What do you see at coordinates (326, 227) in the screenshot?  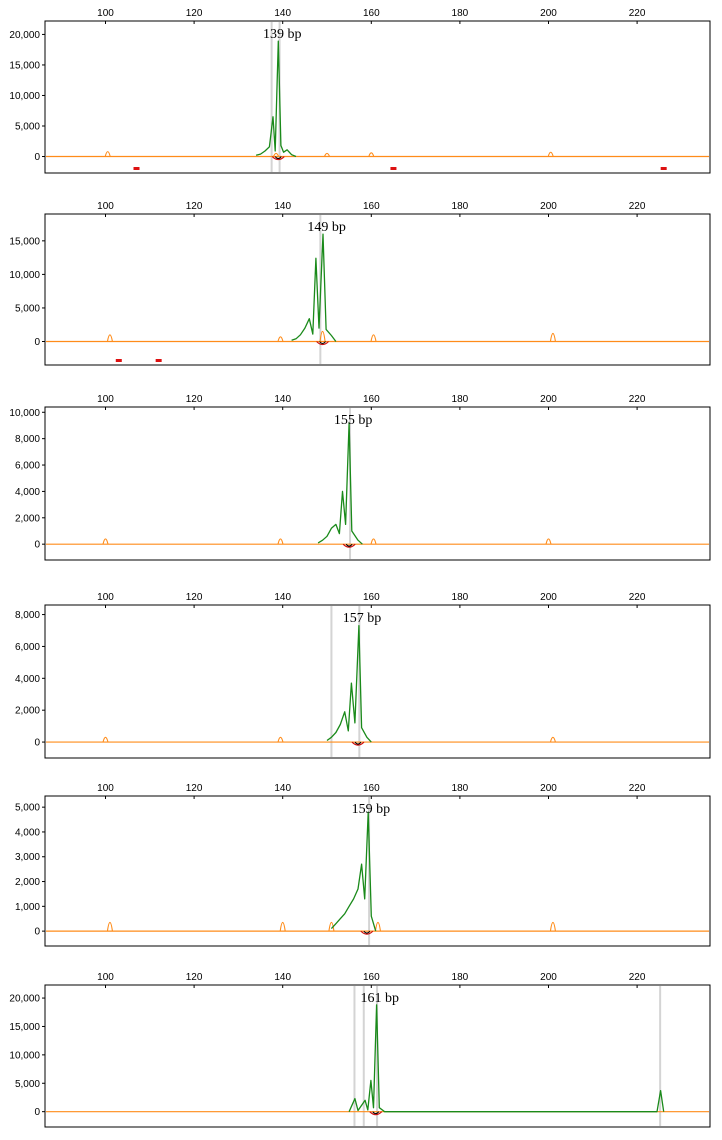 I see `peak-label: 149 bp` at bounding box center [326, 227].